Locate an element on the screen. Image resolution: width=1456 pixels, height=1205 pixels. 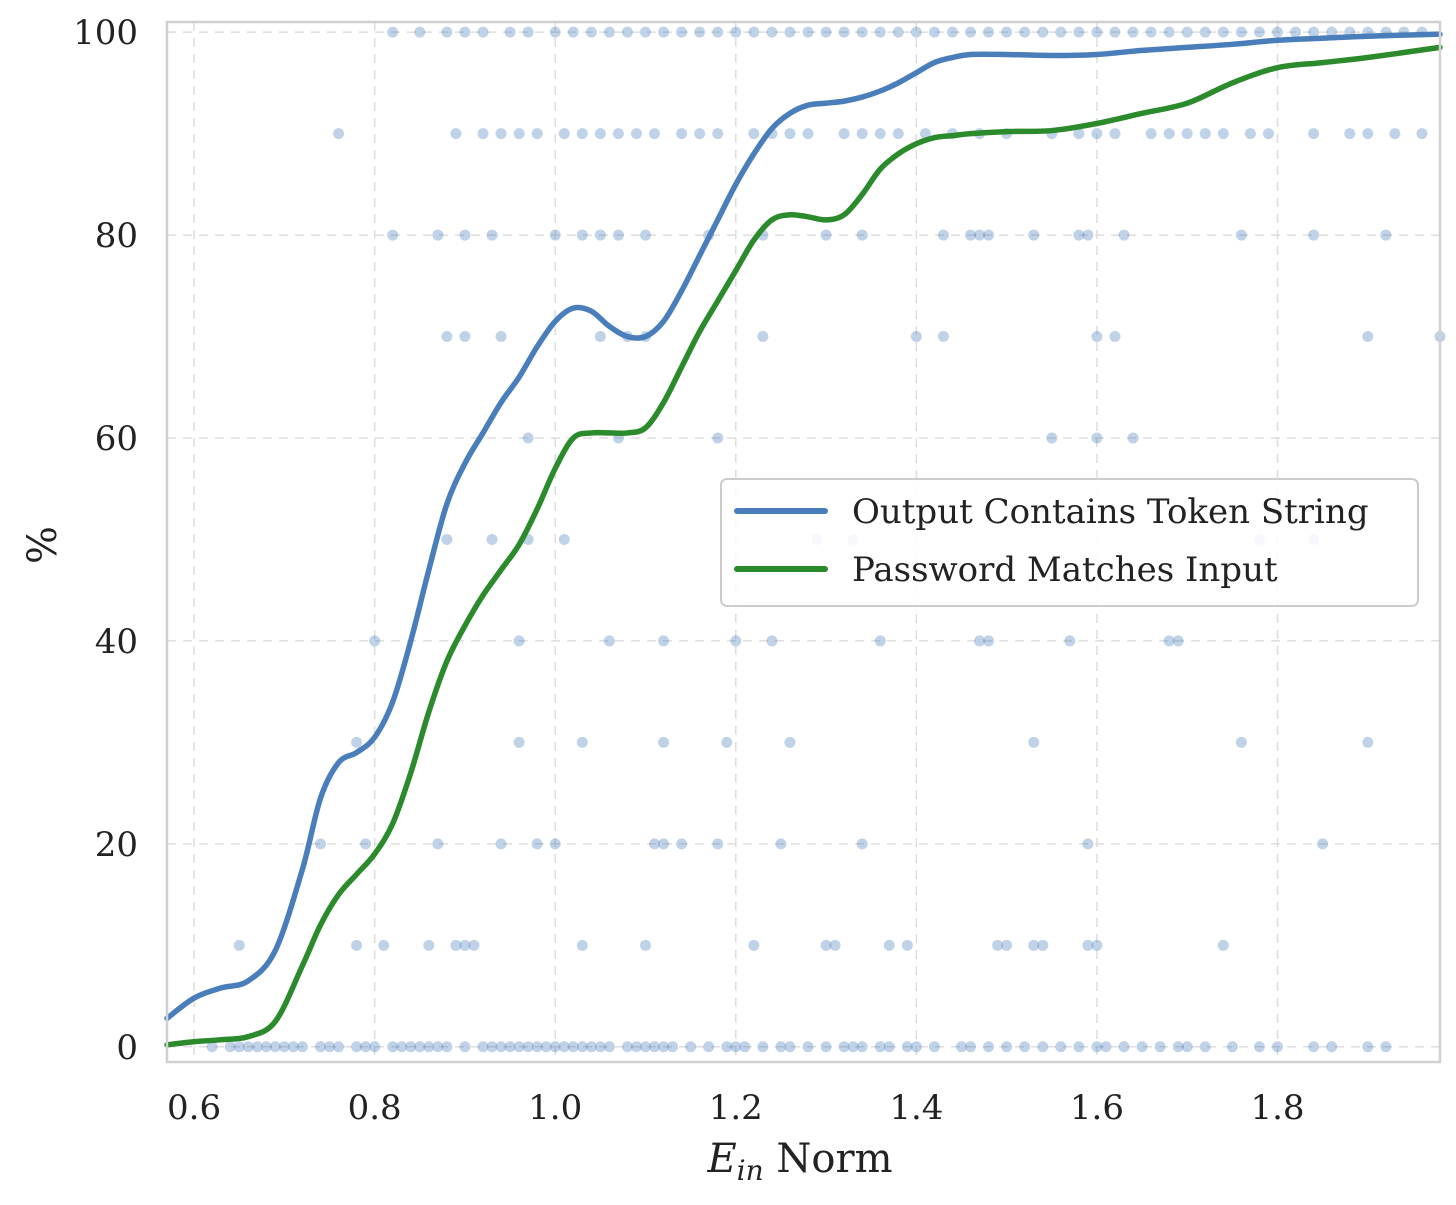
x-tick-label: 1.6 is located at coordinates (1097, 1108).